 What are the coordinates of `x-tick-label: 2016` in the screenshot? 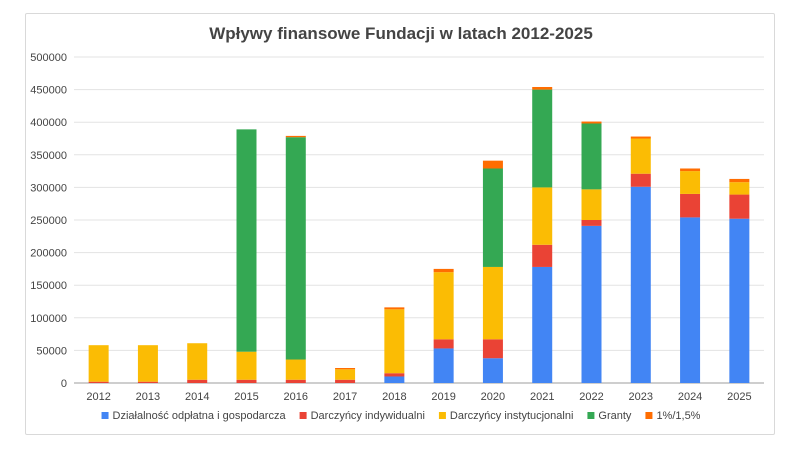 It's located at (296, 397).